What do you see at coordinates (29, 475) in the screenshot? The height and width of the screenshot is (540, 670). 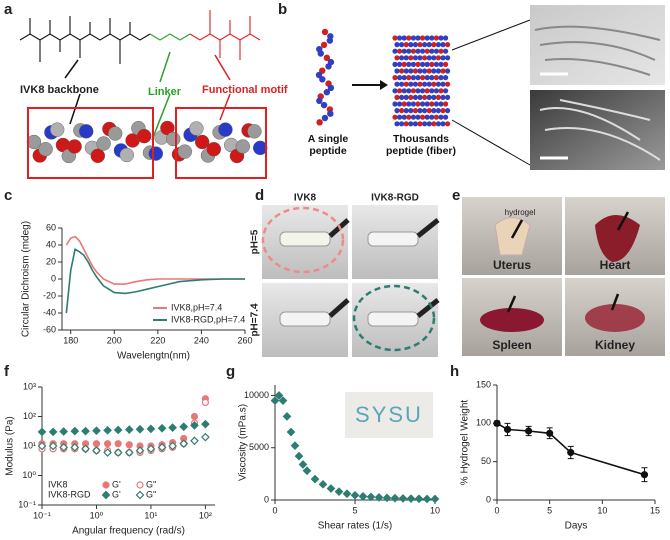 I see `y-tick-label: 10⁰` at bounding box center [29, 475].